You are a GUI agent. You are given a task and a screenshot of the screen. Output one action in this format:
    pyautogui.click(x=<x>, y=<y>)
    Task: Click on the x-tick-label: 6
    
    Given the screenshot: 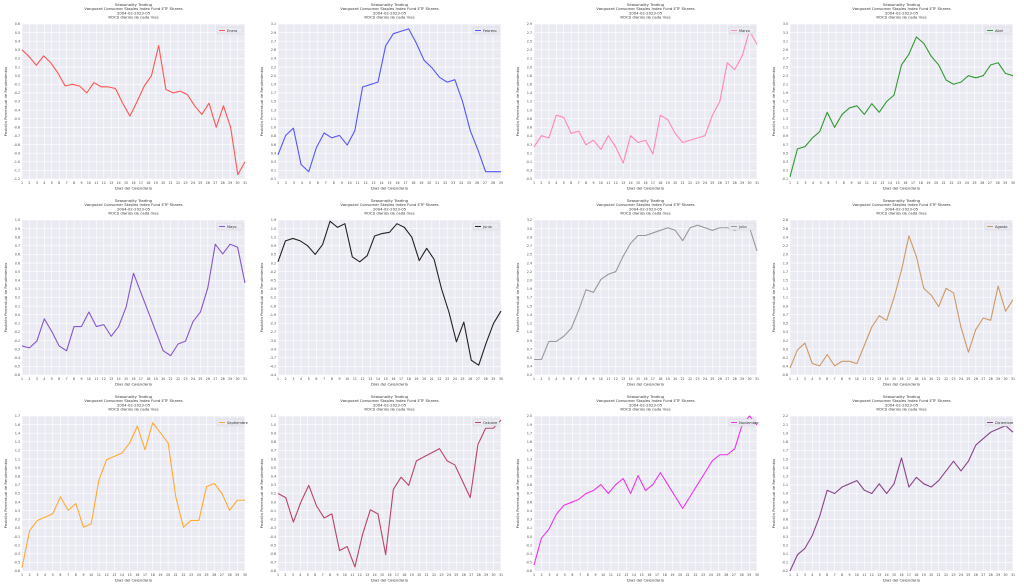 What is the action you would take?
    pyautogui.click(x=572, y=575)
    